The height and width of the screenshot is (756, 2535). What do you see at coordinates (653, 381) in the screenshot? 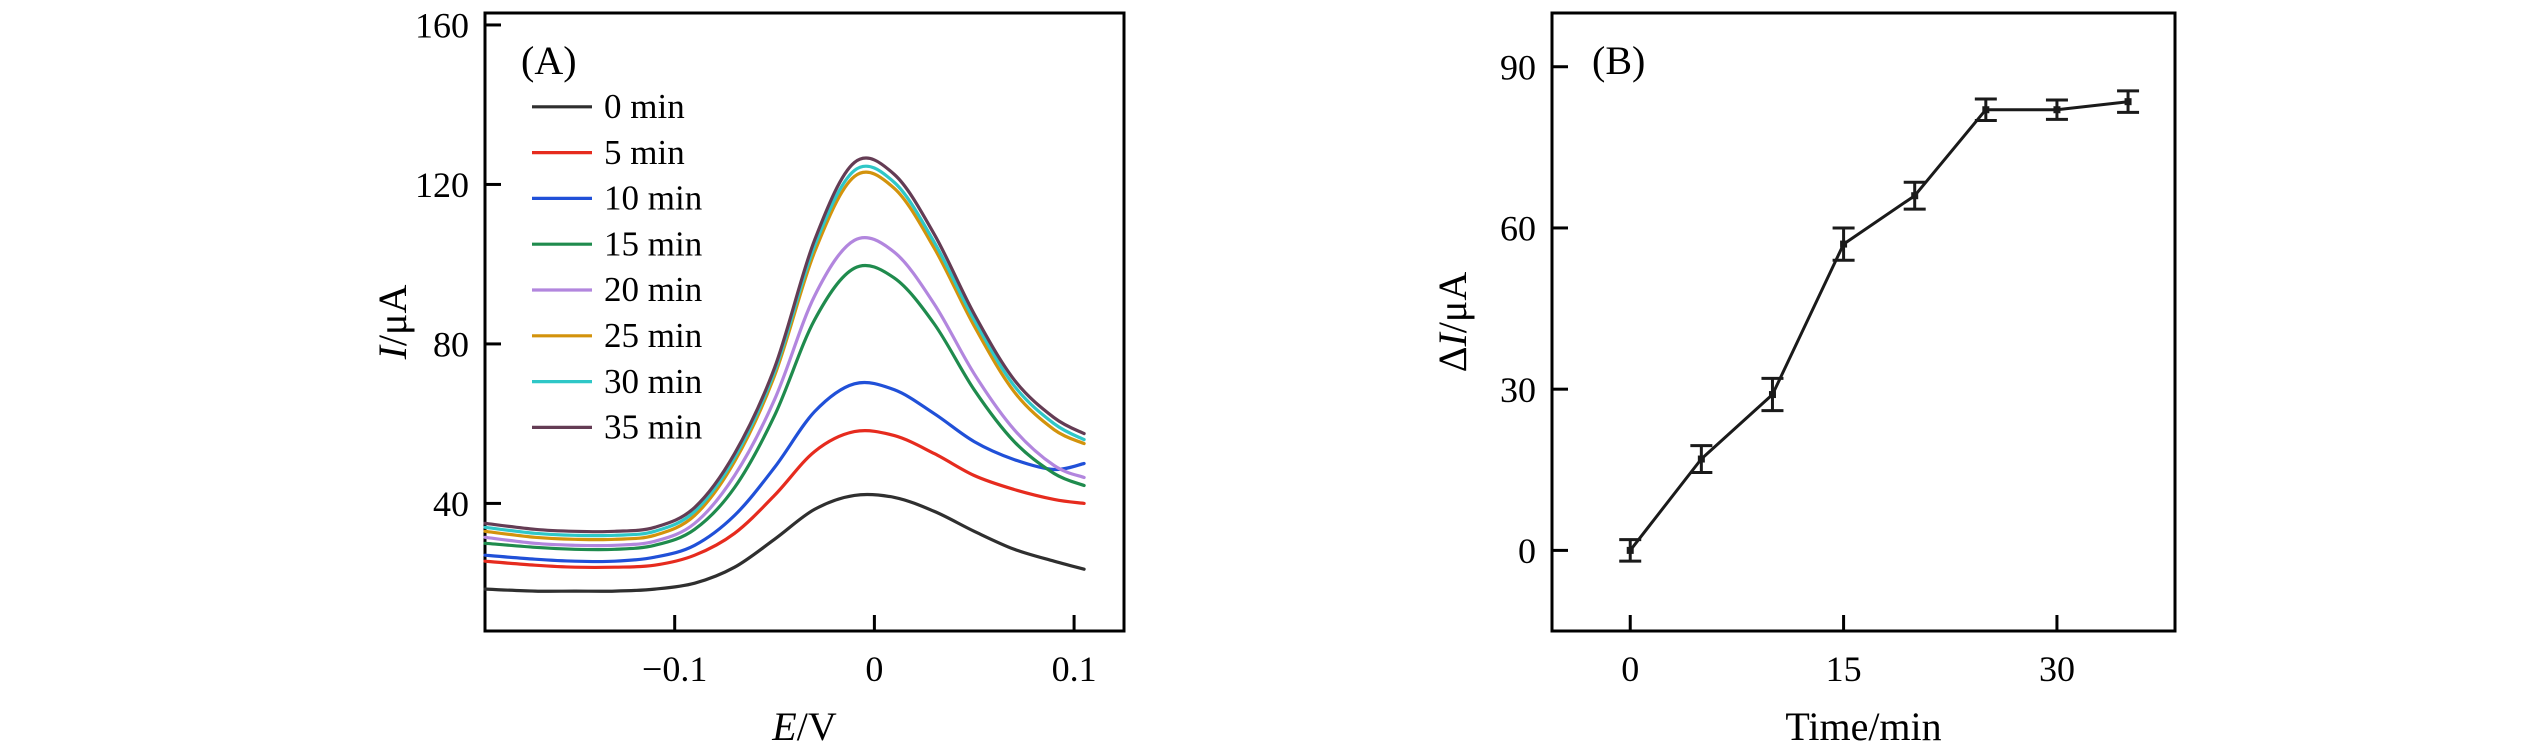
I see `legend-label: 30 min` at bounding box center [653, 381].